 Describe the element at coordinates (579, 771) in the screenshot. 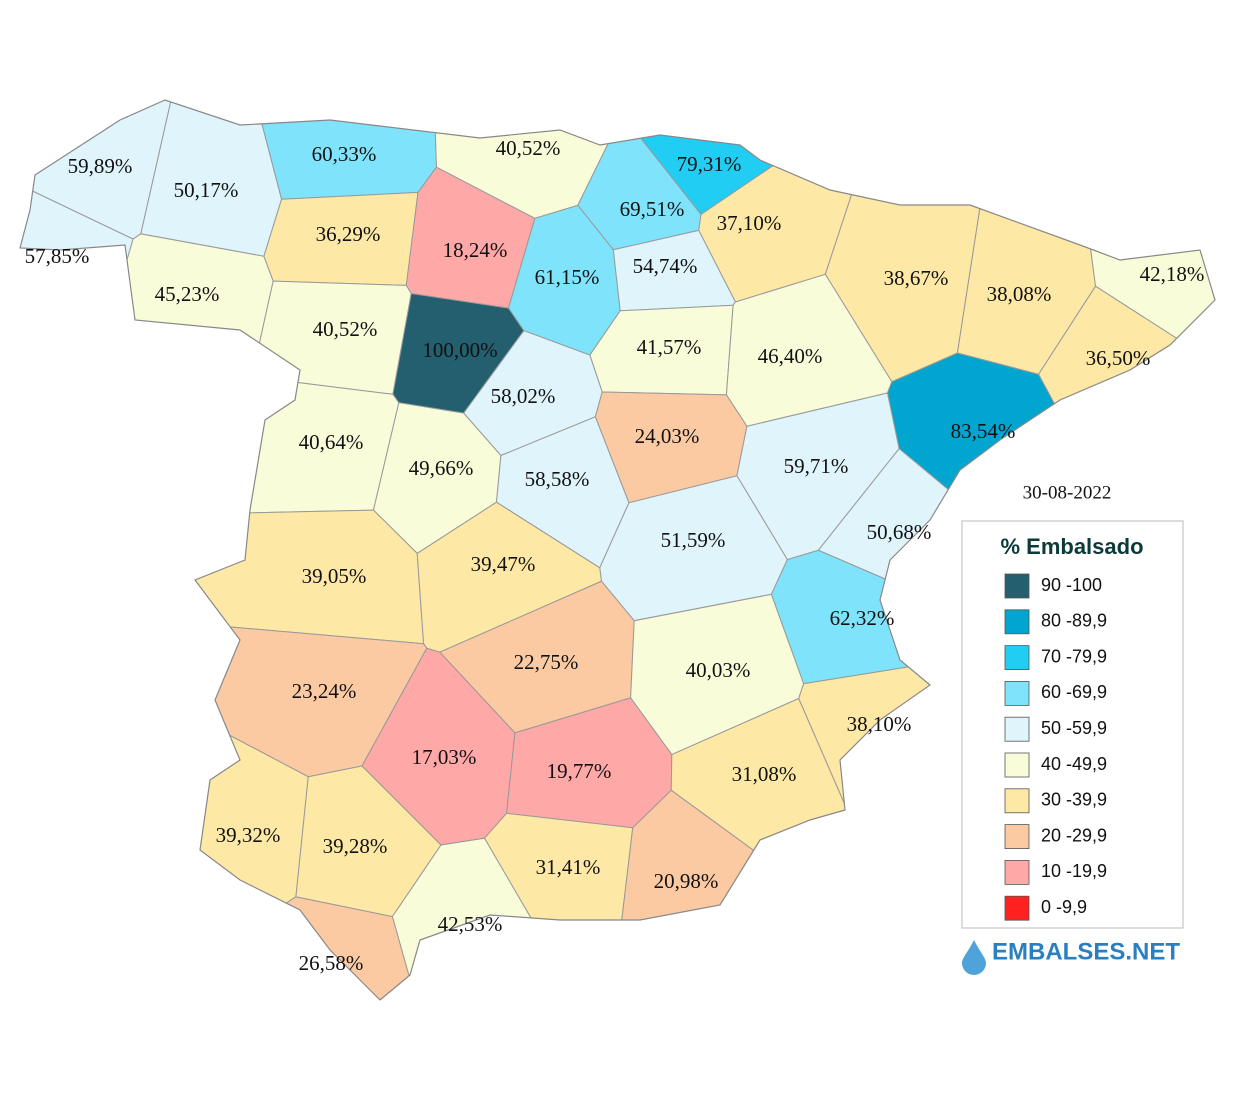

I see `region-label: 19,77%` at that location.